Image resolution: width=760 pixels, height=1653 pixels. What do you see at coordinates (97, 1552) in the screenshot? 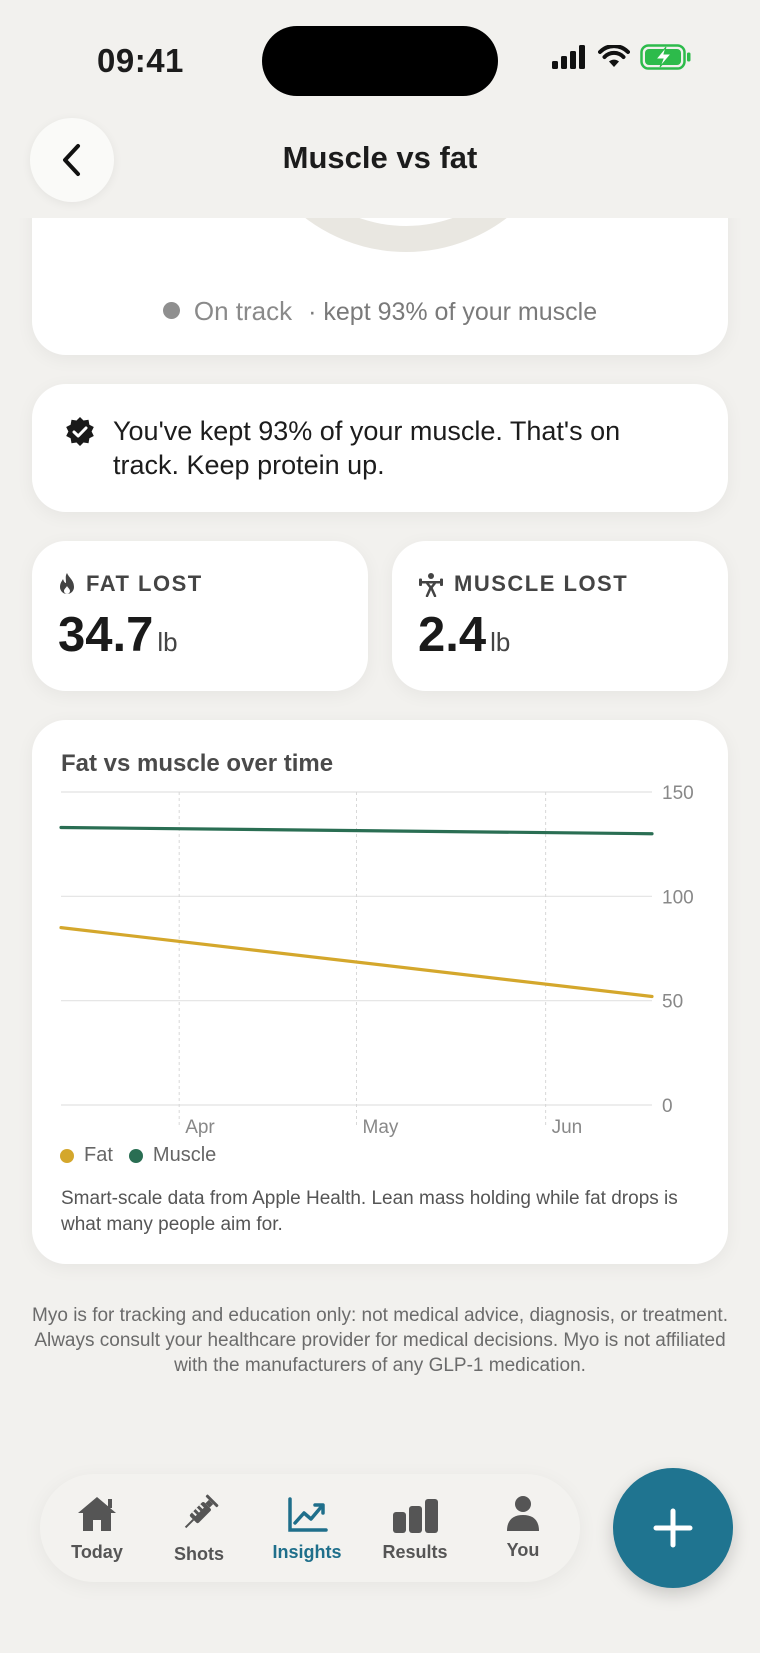
I see `tab-today-label: Today` at bounding box center [97, 1552].